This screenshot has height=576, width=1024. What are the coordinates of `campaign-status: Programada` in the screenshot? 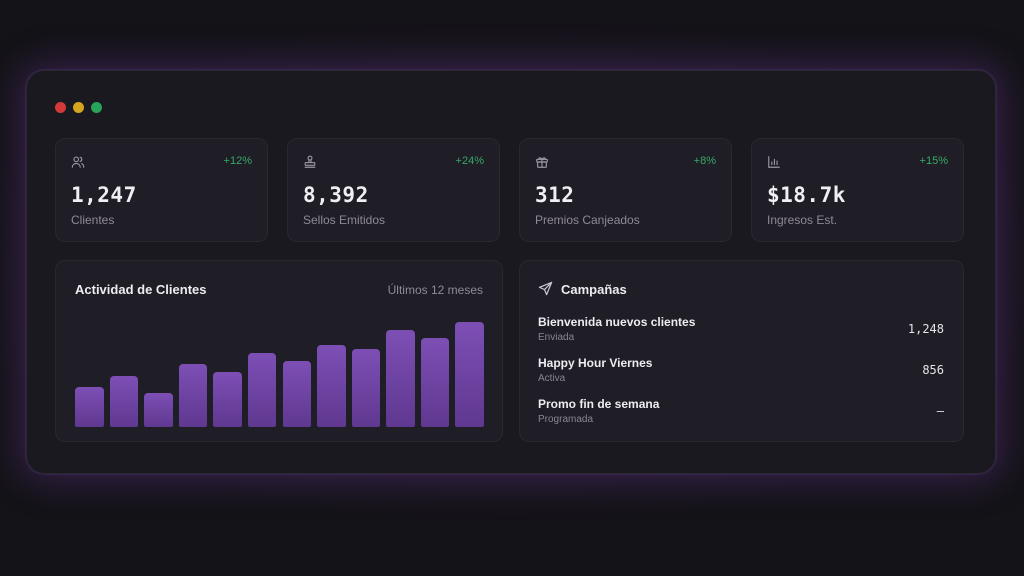 It's located at (566, 419).